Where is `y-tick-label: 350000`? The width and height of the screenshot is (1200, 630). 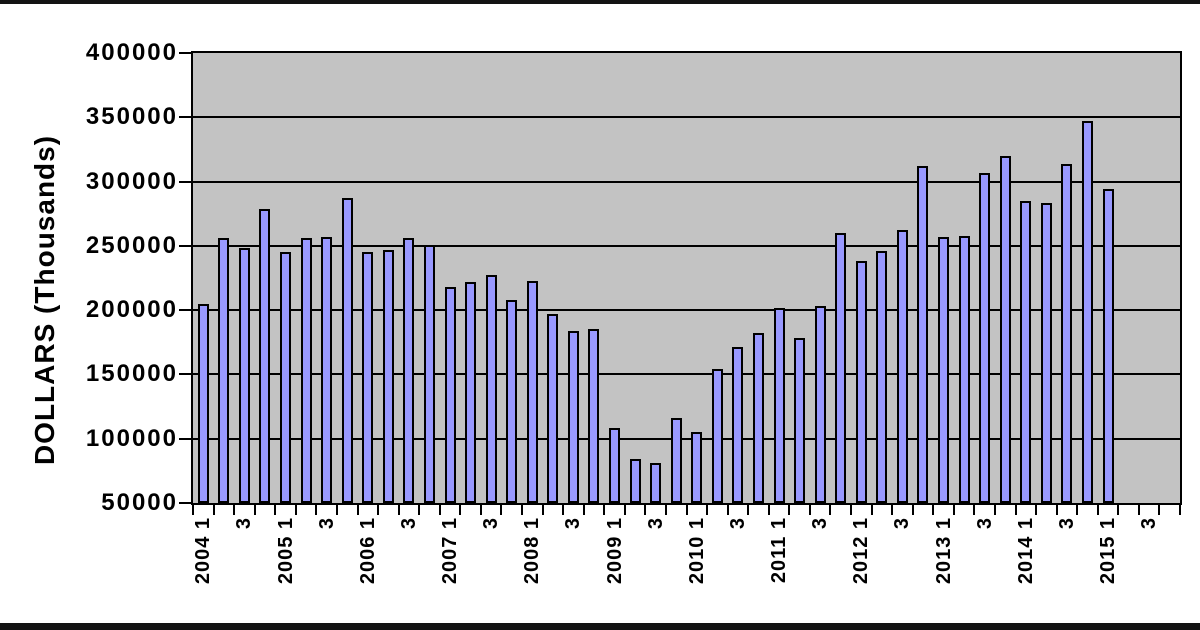
y-tick-label: 350000 is located at coordinates (131, 117).